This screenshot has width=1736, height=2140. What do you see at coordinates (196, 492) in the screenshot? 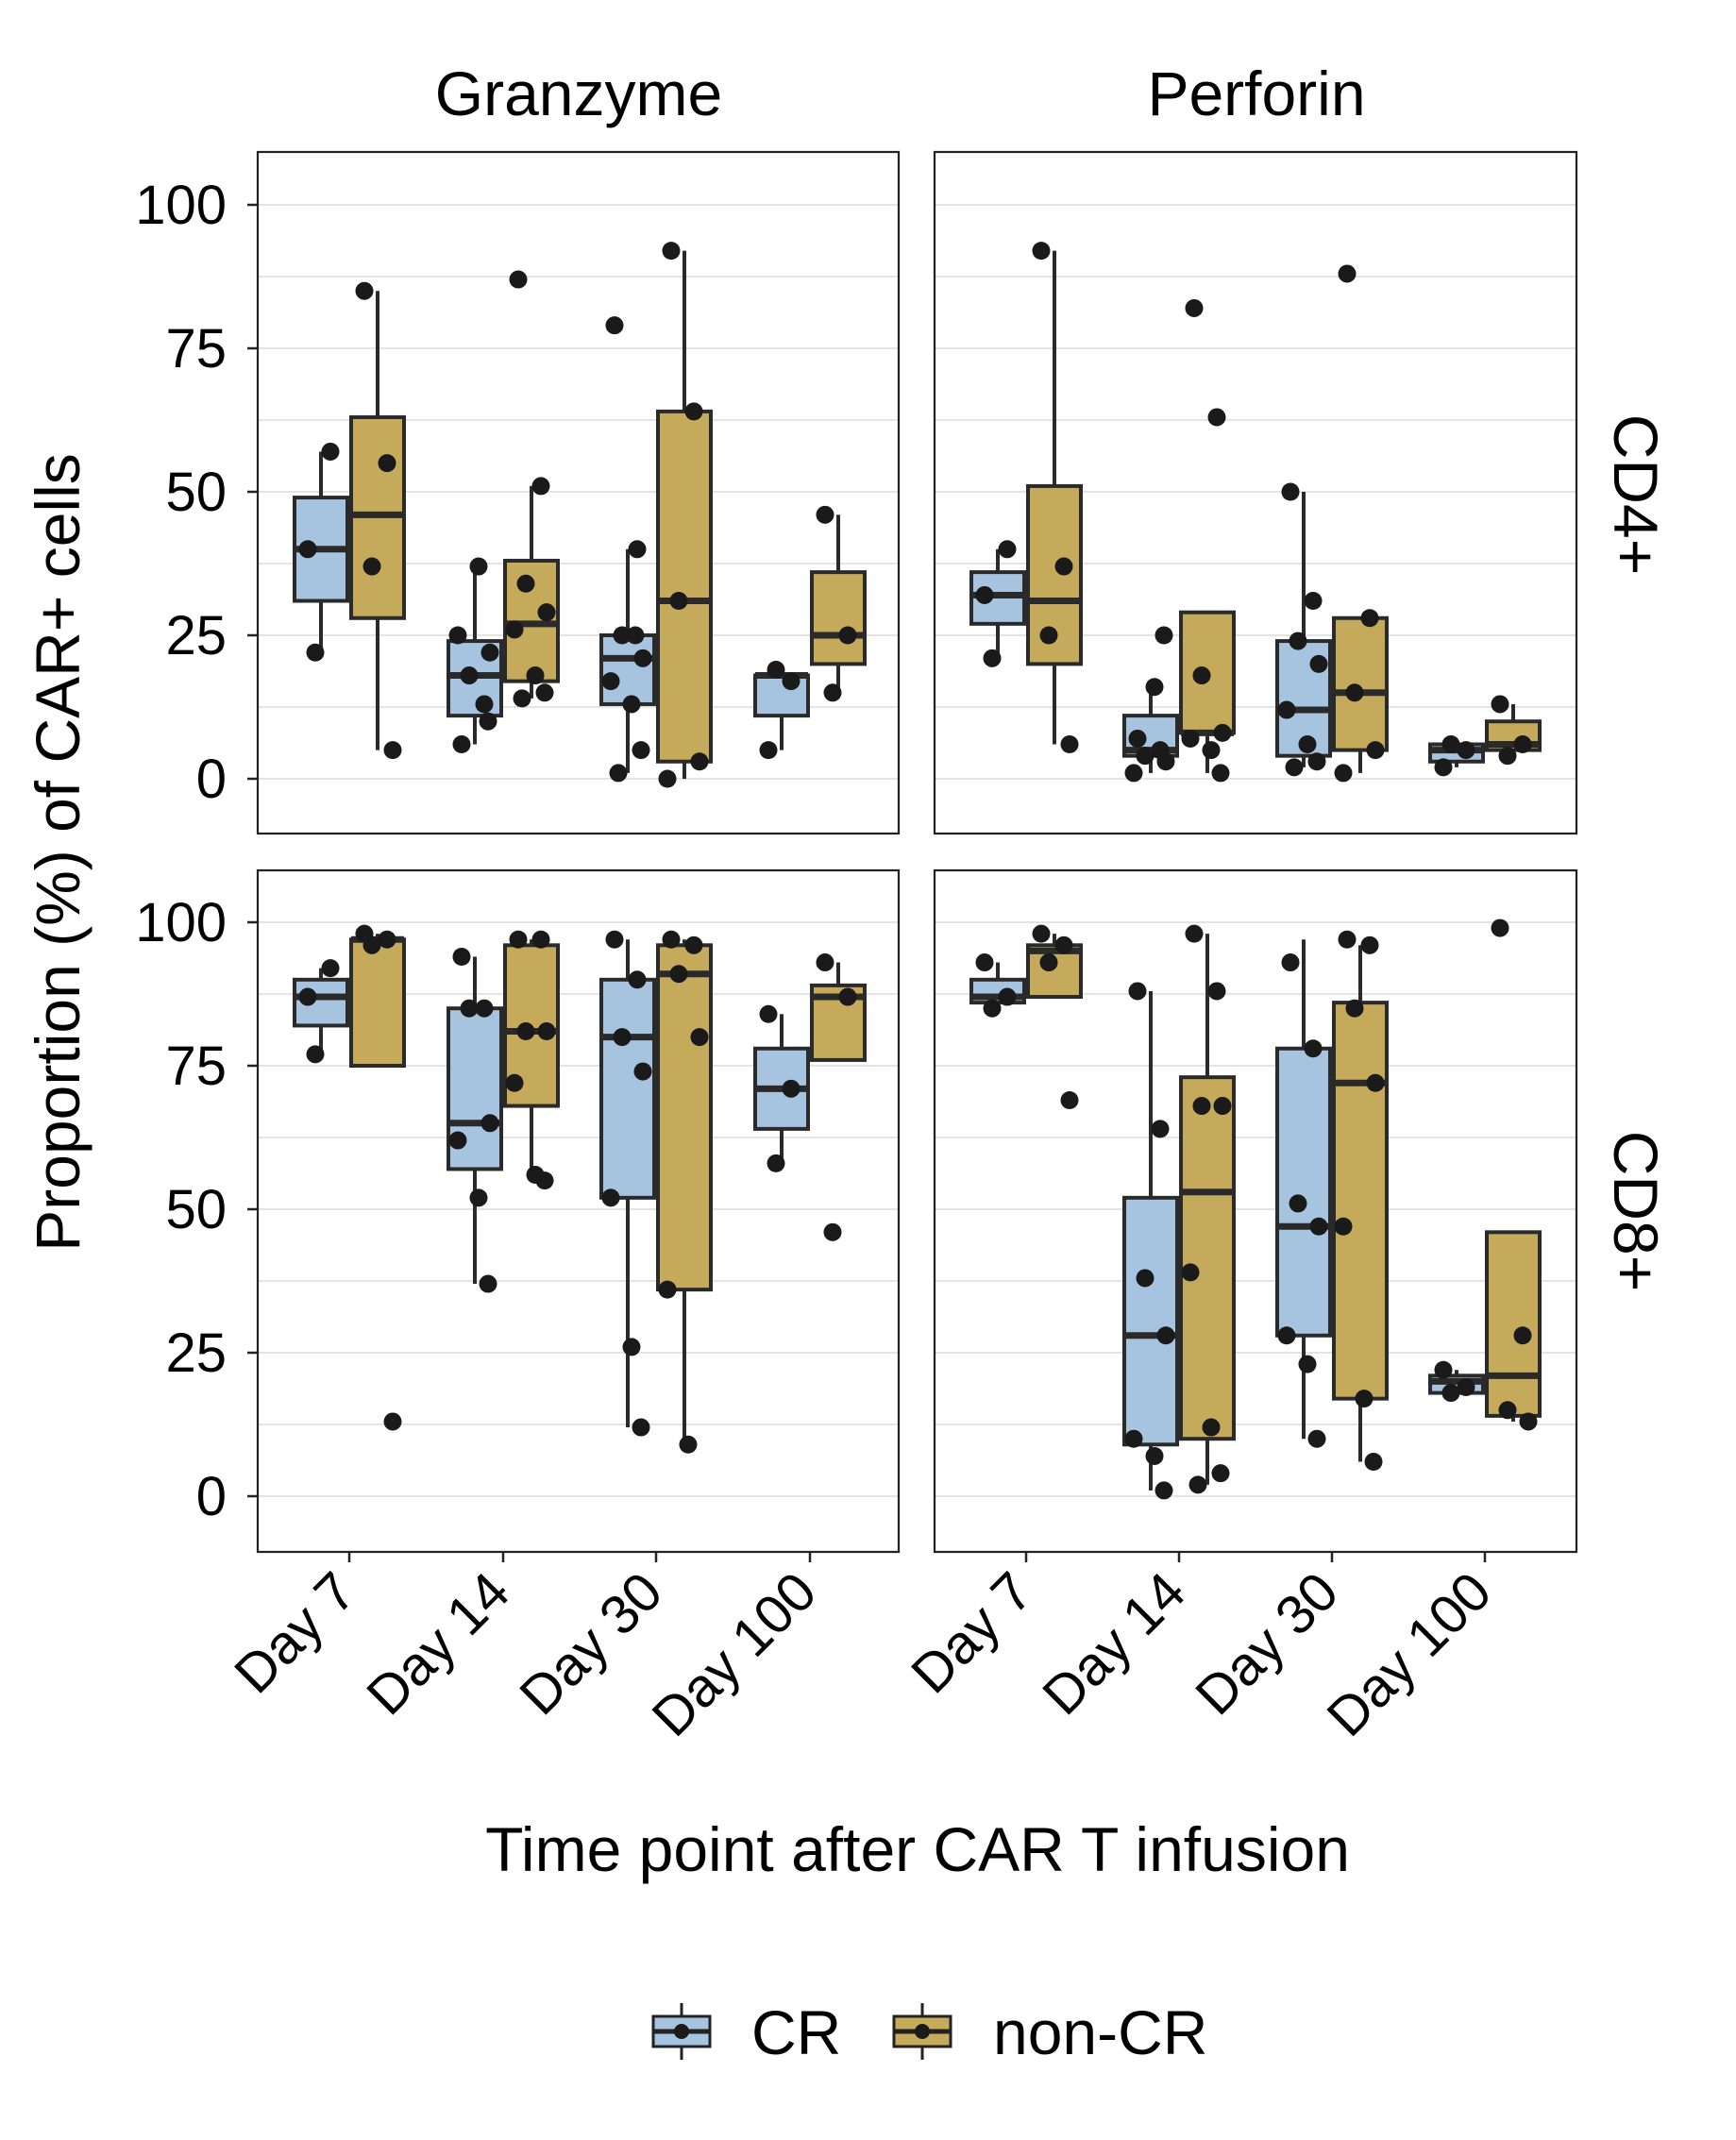
I see `y-tick-label: 50` at bounding box center [196, 492].